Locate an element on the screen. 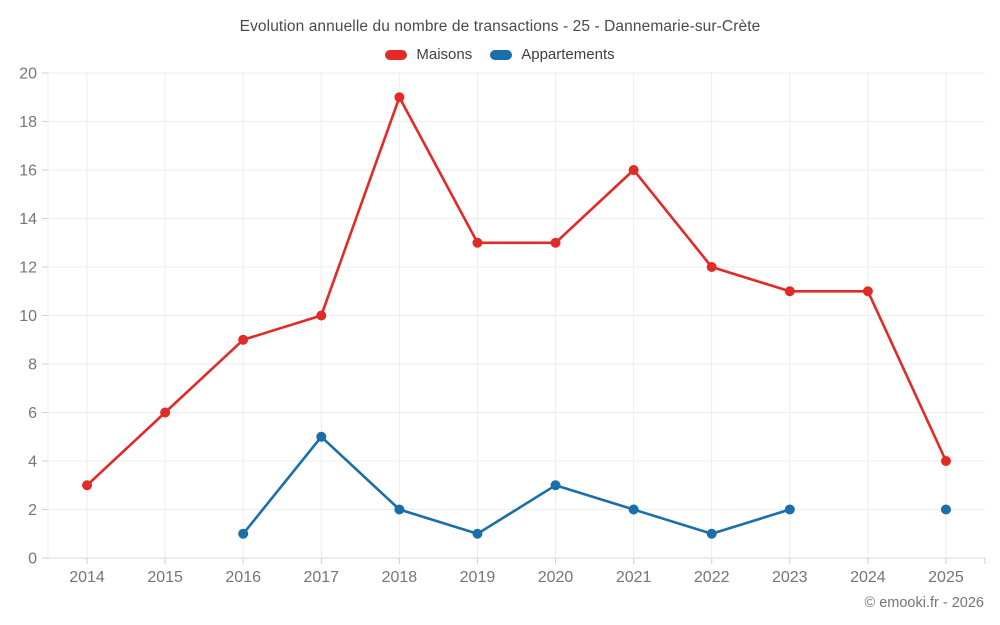 This screenshot has height=625, width=1000. y-tick-label: 14 is located at coordinates (28, 219).